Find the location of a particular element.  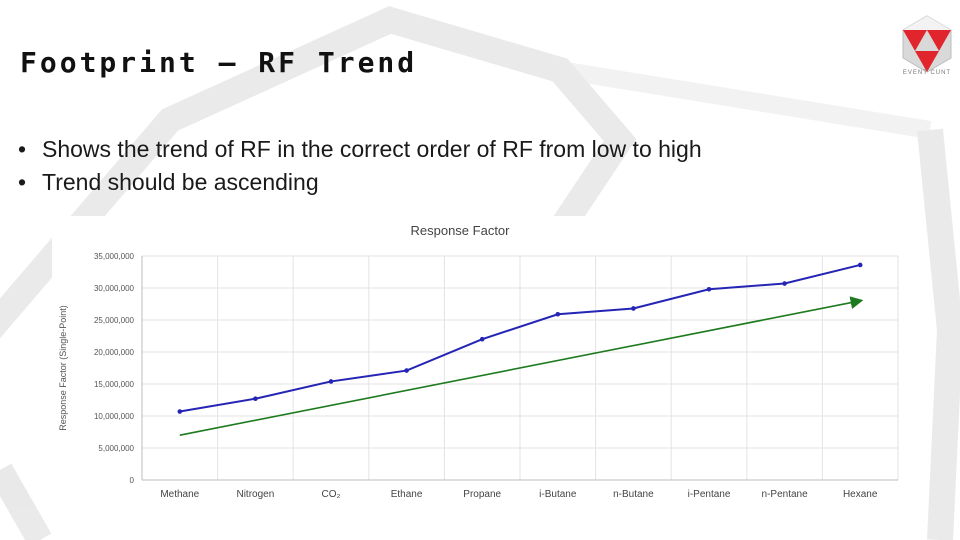

x-tick-label: Nitrogen is located at coordinates (255, 494).